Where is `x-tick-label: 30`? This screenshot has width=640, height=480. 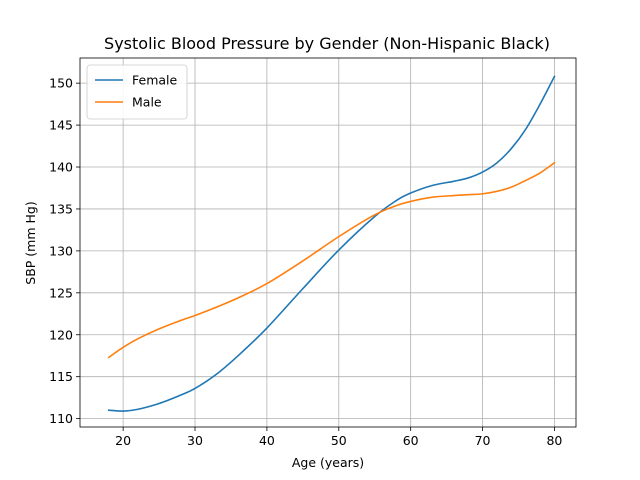
x-tick-label: 30 is located at coordinates (195, 440).